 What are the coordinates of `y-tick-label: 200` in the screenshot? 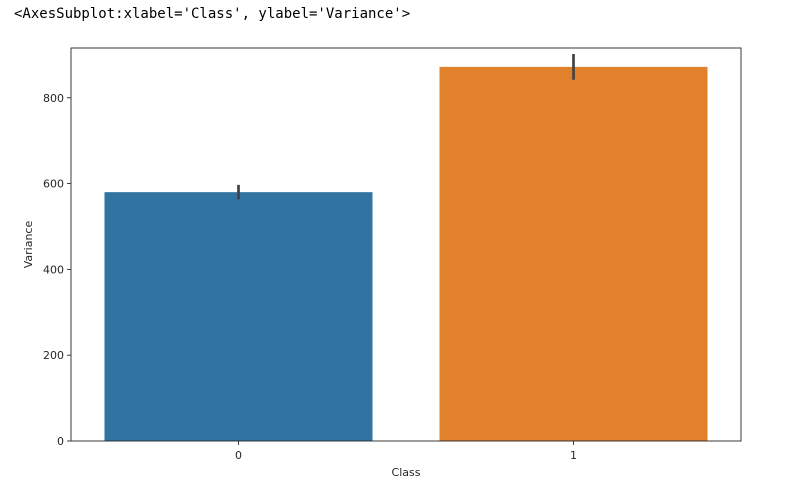 It's located at (53, 355).